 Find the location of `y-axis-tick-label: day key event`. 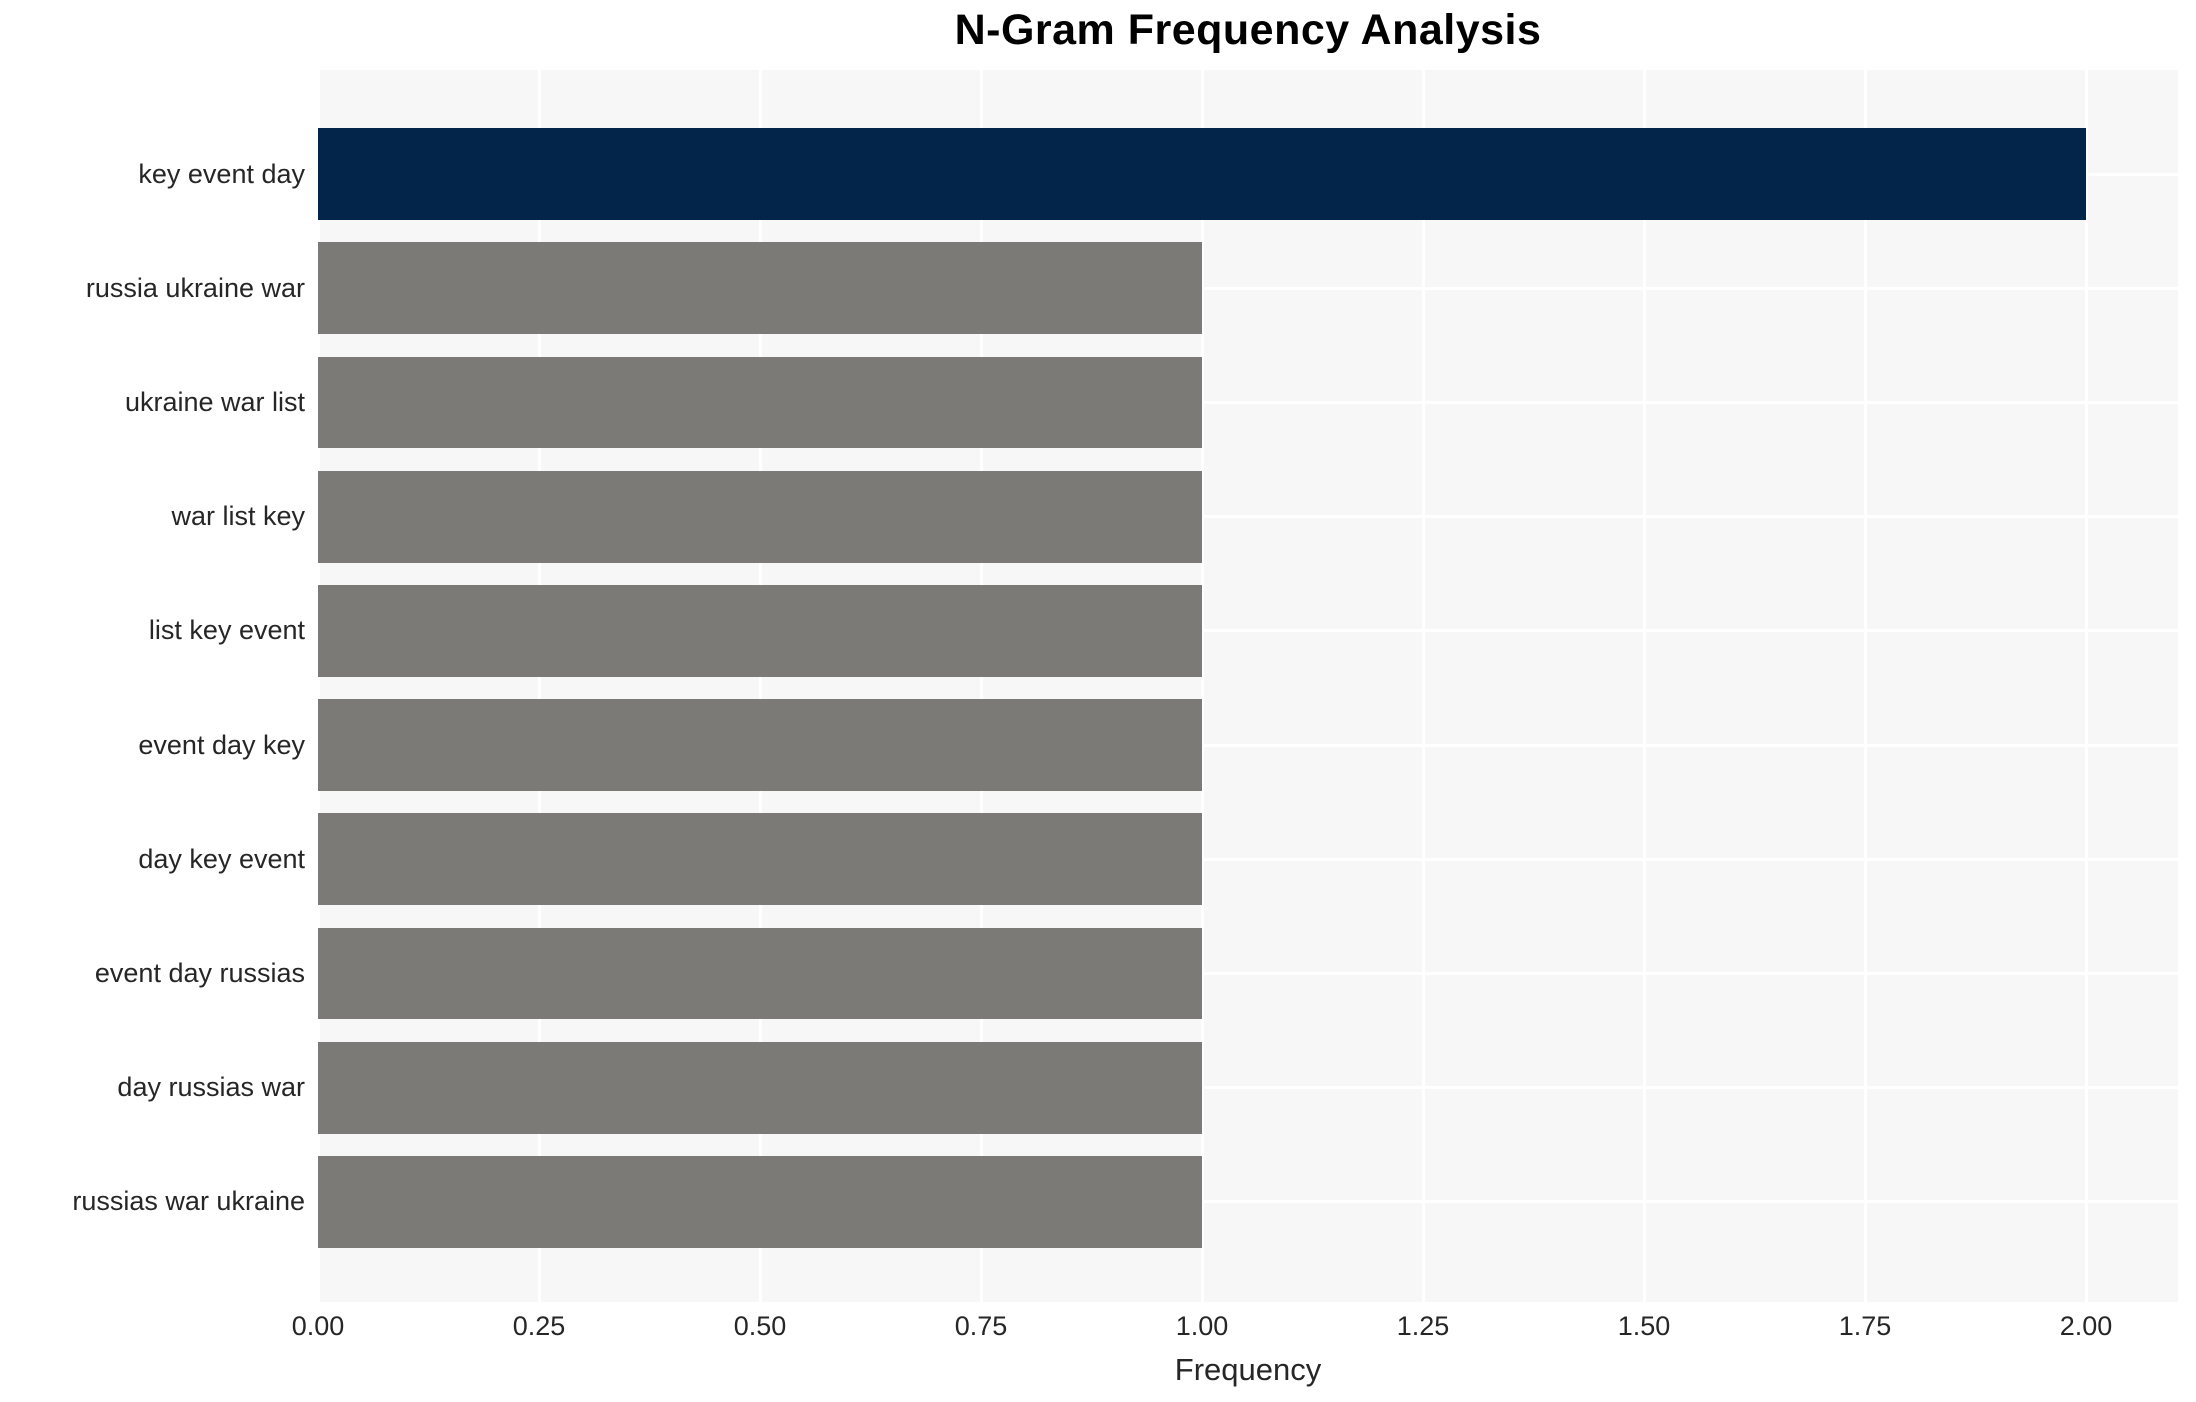

y-axis-tick-label: day key event is located at coordinates (221, 858).